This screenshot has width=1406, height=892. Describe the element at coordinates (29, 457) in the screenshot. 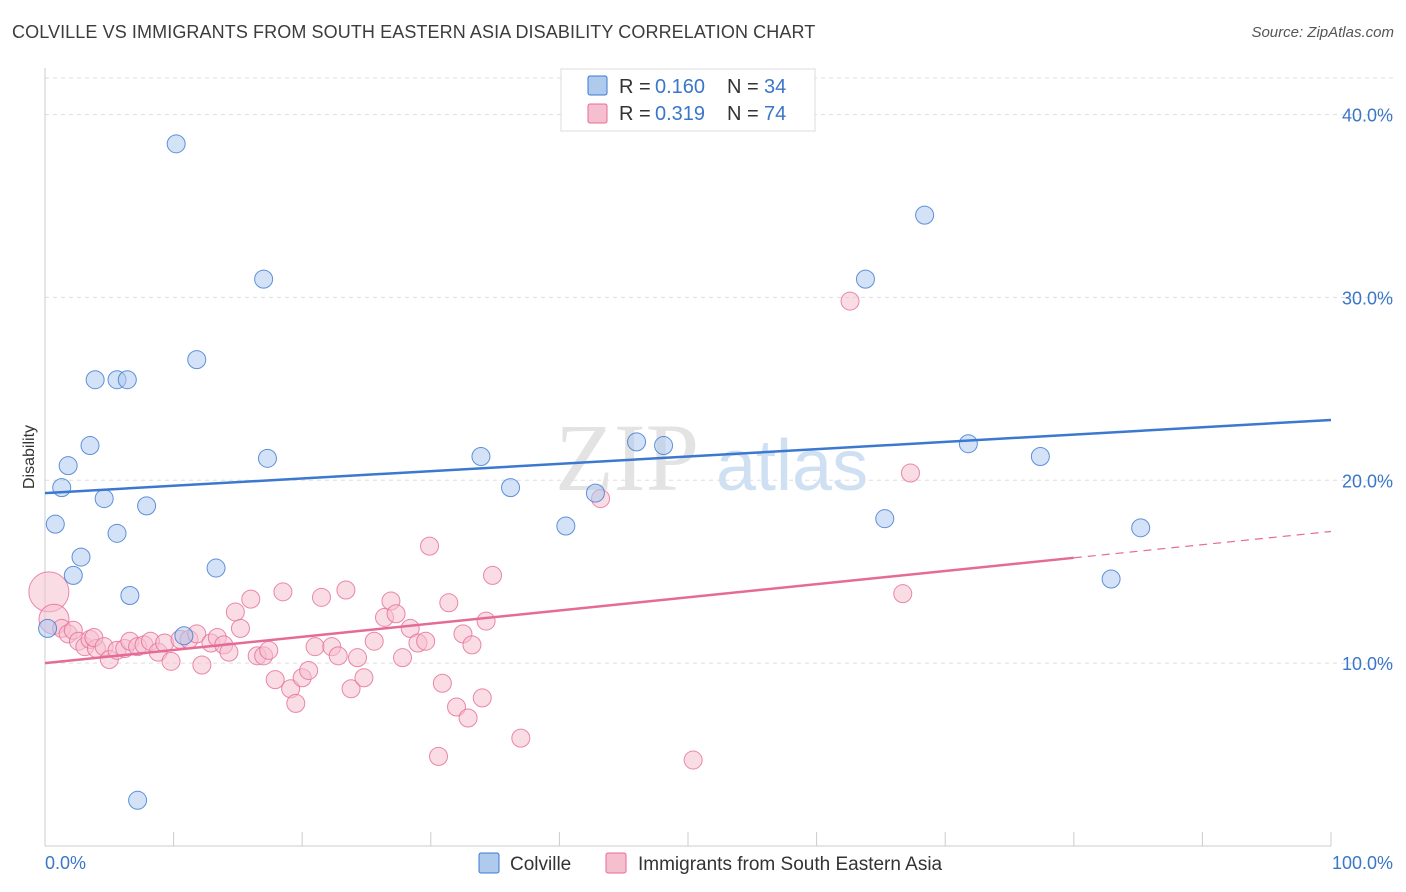

I see `y-axis-title: Disability` at that location.